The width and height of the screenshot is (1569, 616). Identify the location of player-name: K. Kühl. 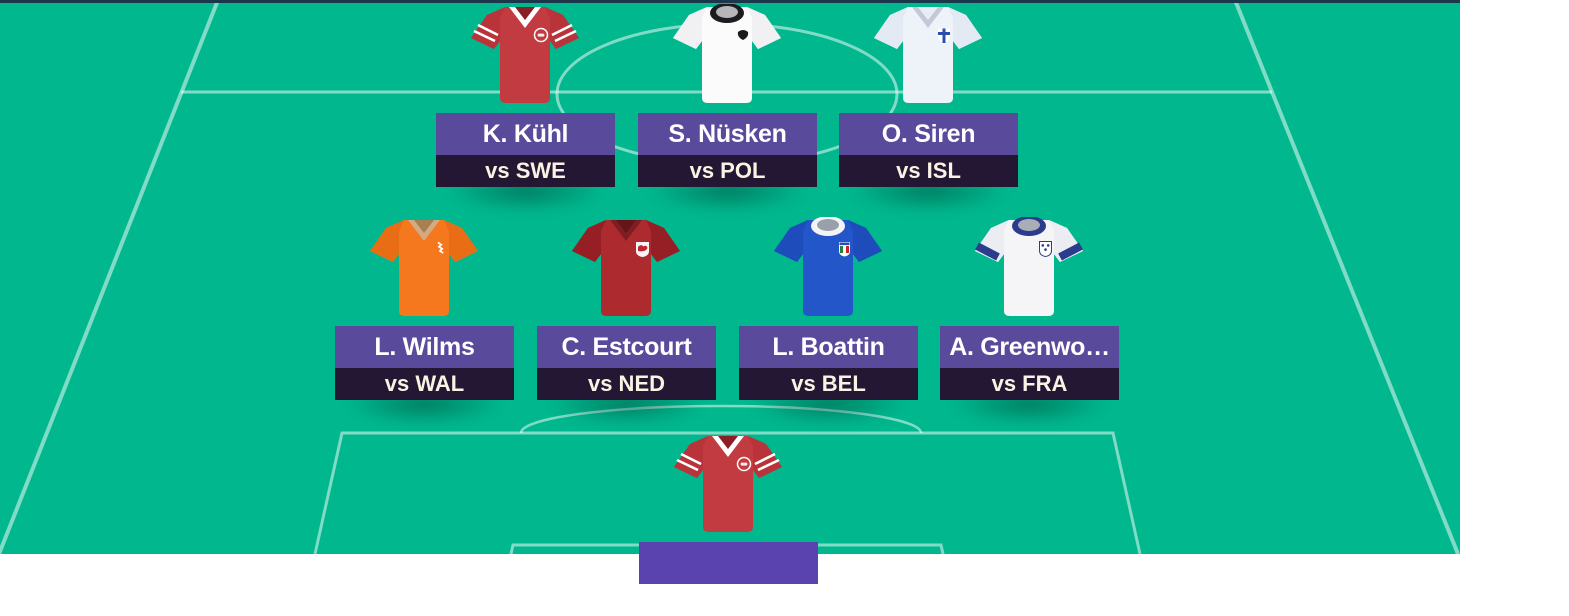
(525, 134).